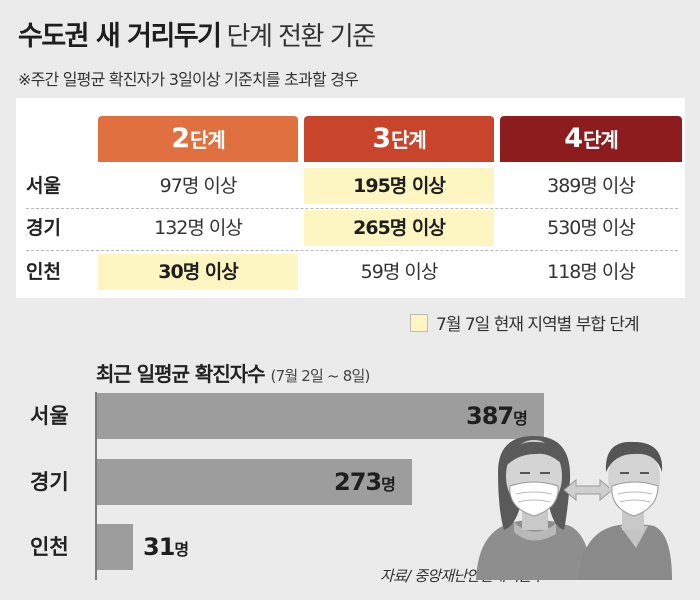  Describe the element at coordinates (538, 325) in the screenshot. I see `legend-text: 7월 7일 현재 지역별 부합 단계` at that location.